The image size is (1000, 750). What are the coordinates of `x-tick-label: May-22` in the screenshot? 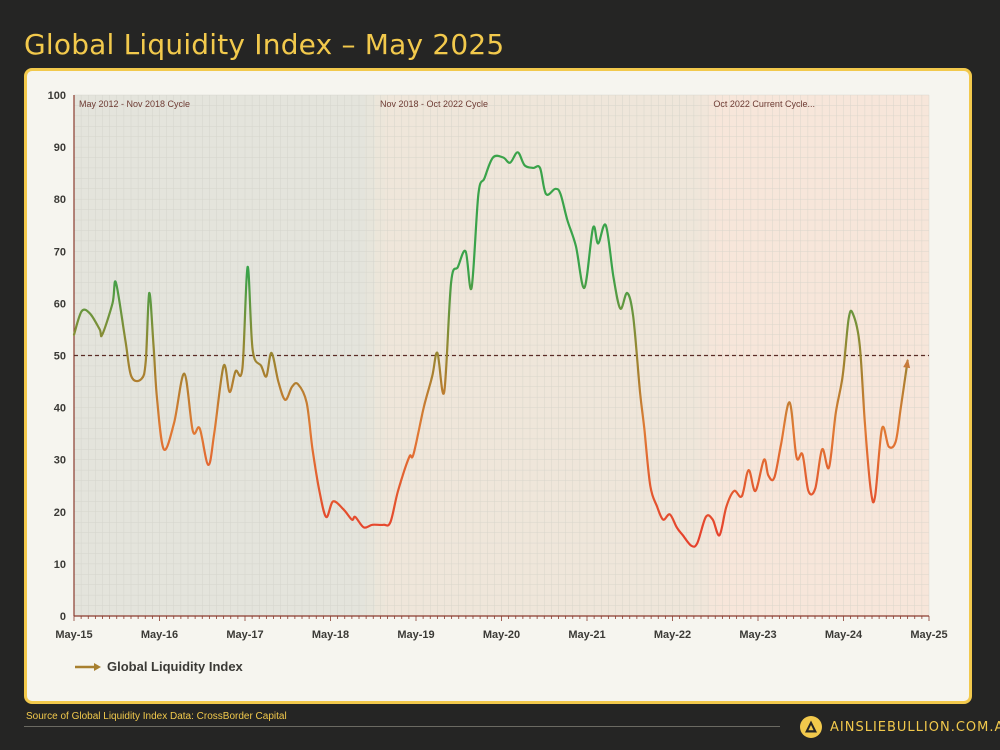 It's located at (672, 635).